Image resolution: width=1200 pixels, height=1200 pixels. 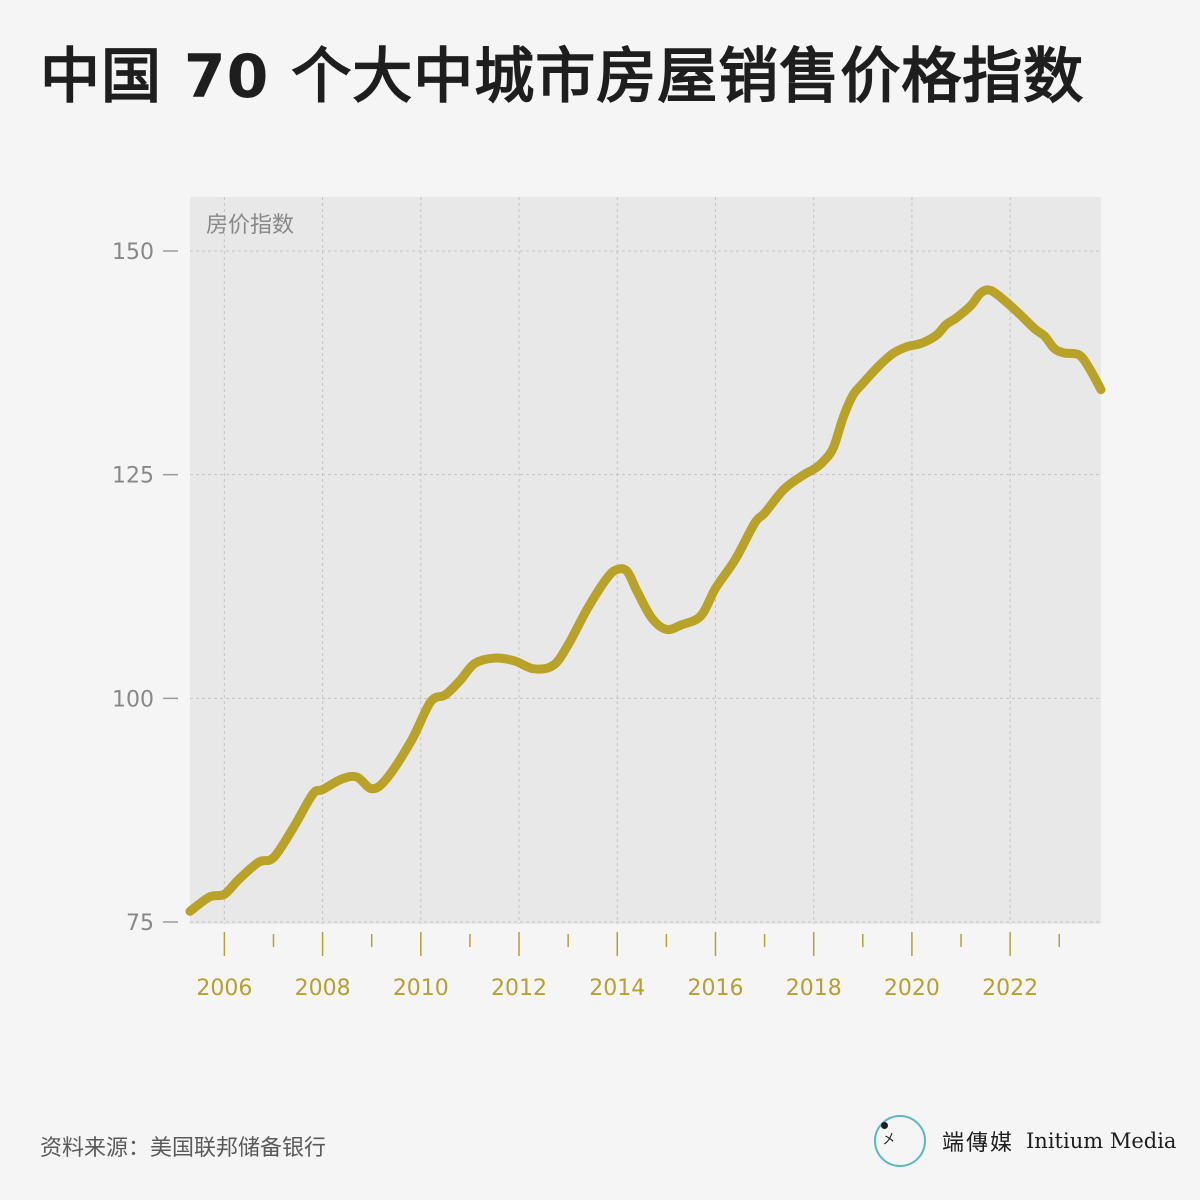 What do you see at coordinates (1010, 988) in the screenshot?
I see `x-tick-label: 2022` at bounding box center [1010, 988].